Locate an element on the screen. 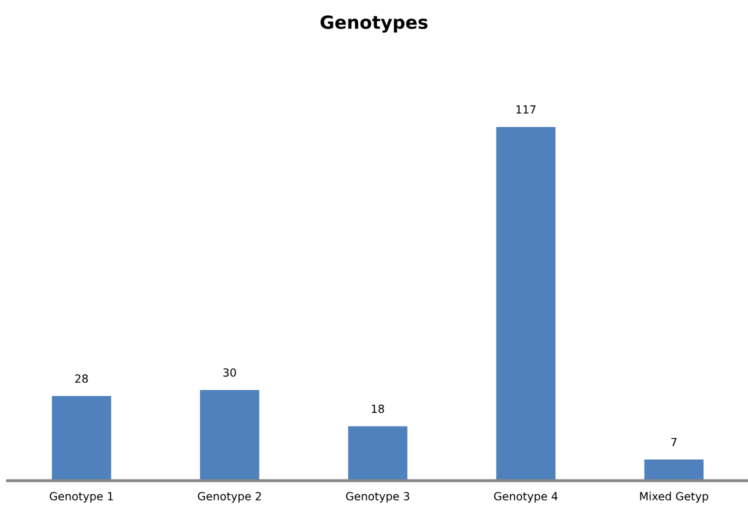  x-tick-label: Genotype 2 is located at coordinates (229, 497).